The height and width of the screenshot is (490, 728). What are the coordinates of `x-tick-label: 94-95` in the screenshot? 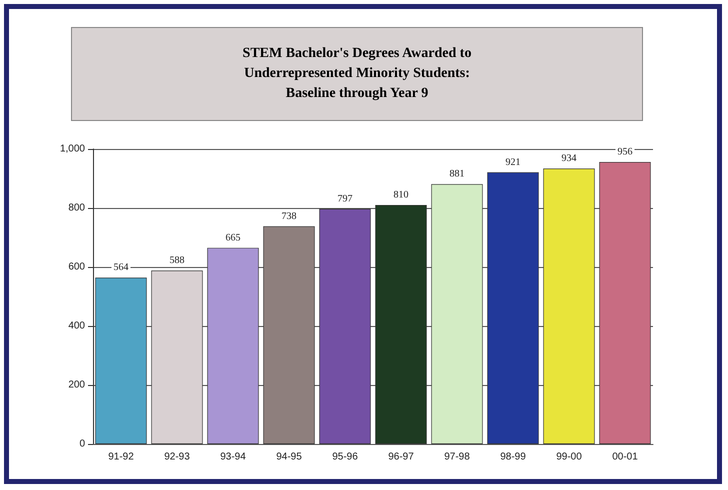 It's located at (289, 457).